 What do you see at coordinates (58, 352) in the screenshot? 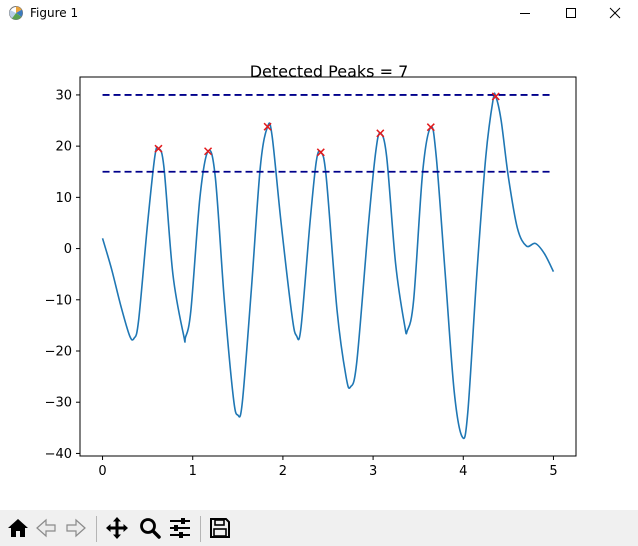
I see `y-tick-label: −20` at bounding box center [58, 352].